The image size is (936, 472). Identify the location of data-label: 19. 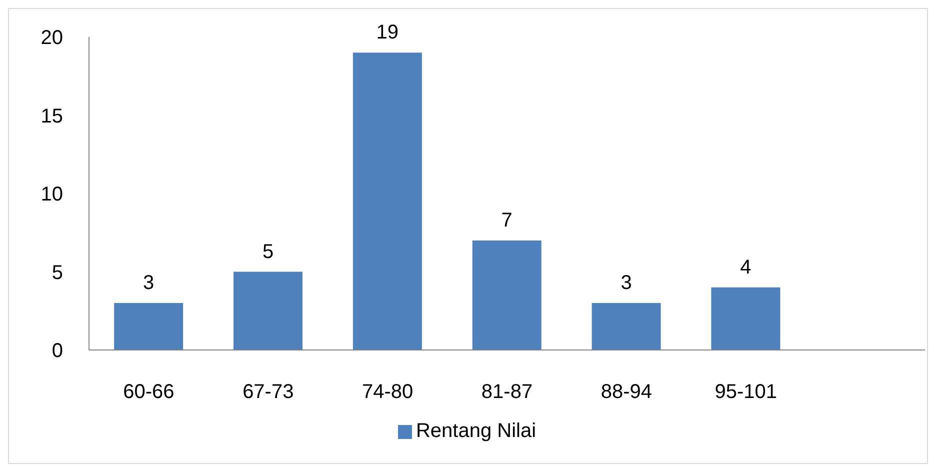
(387, 33).